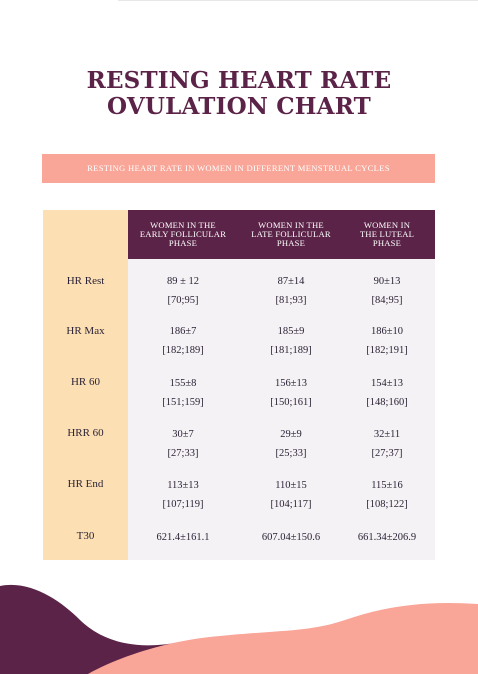 Image resolution: width=478 pixels, height=674 pixels. What do you see at coordinates (387, 444) in the screenshot?
I see `table-cell: 32±11 [27;37]` at bounding box center [387, 444].